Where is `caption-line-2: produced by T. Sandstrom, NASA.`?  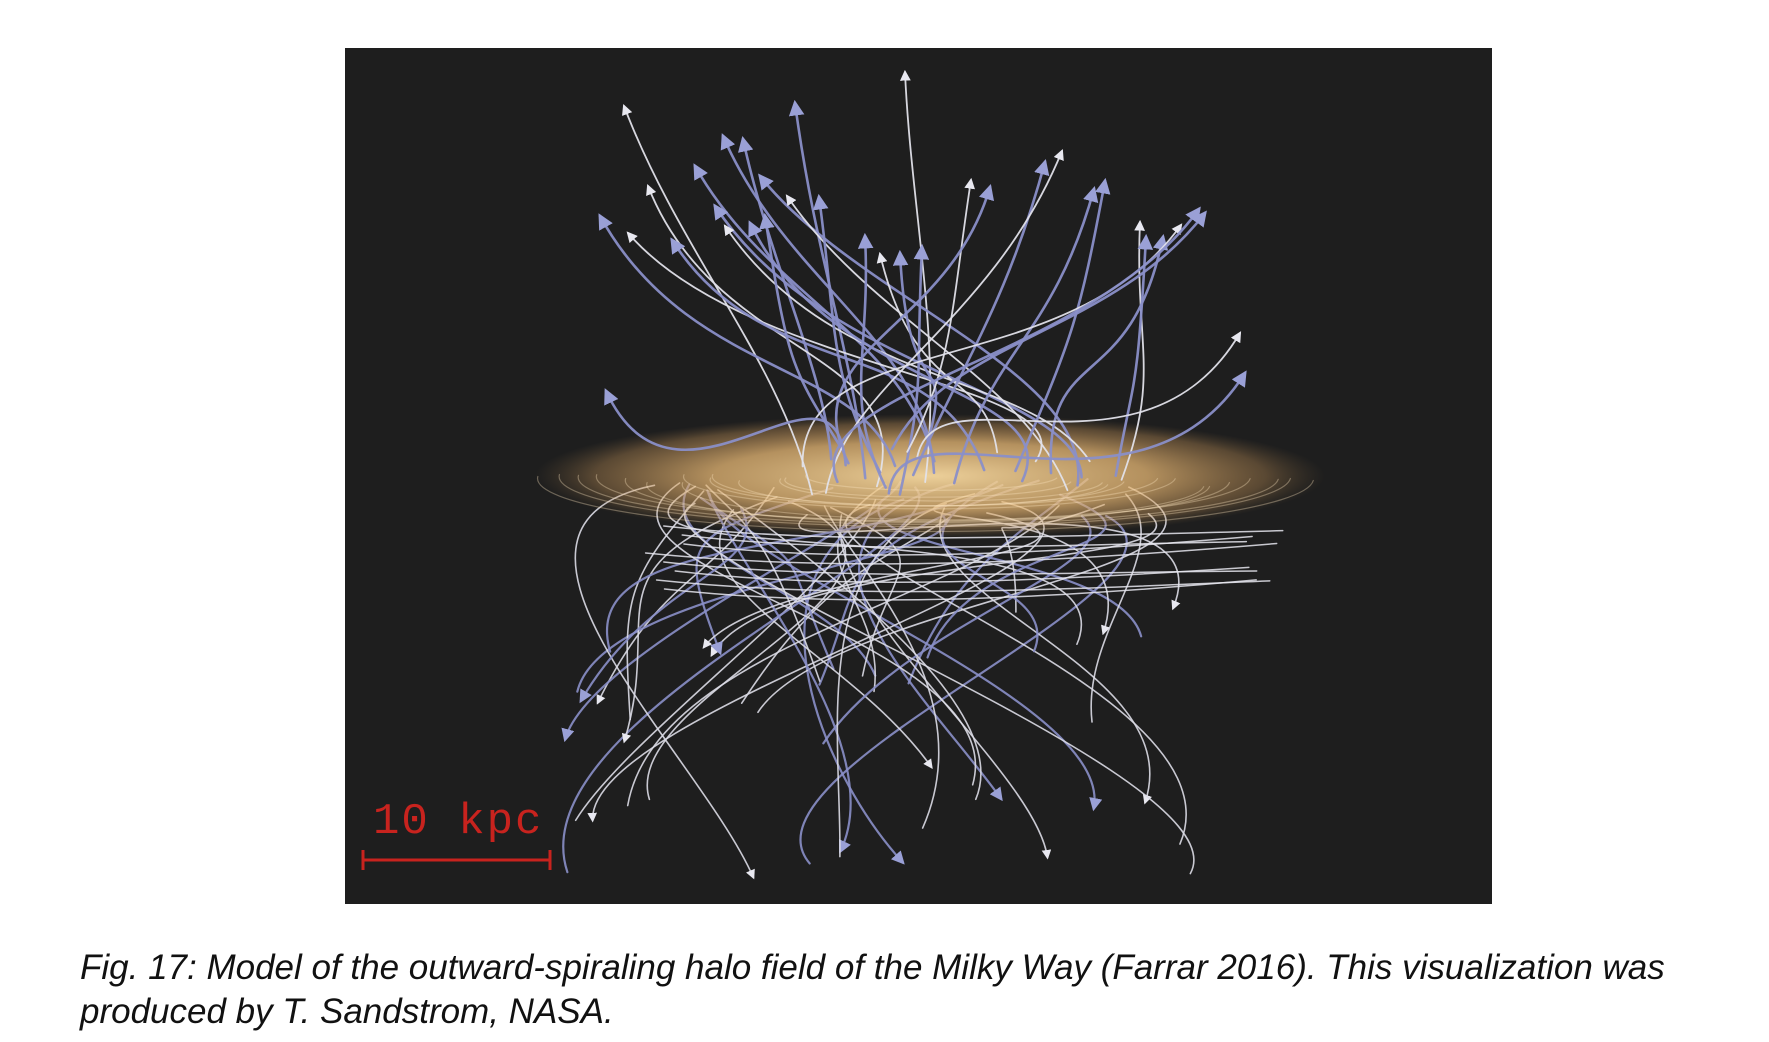
caption-line-2: produced by T. Sandstrom, NASA. is located at coordinates (347, 1011).